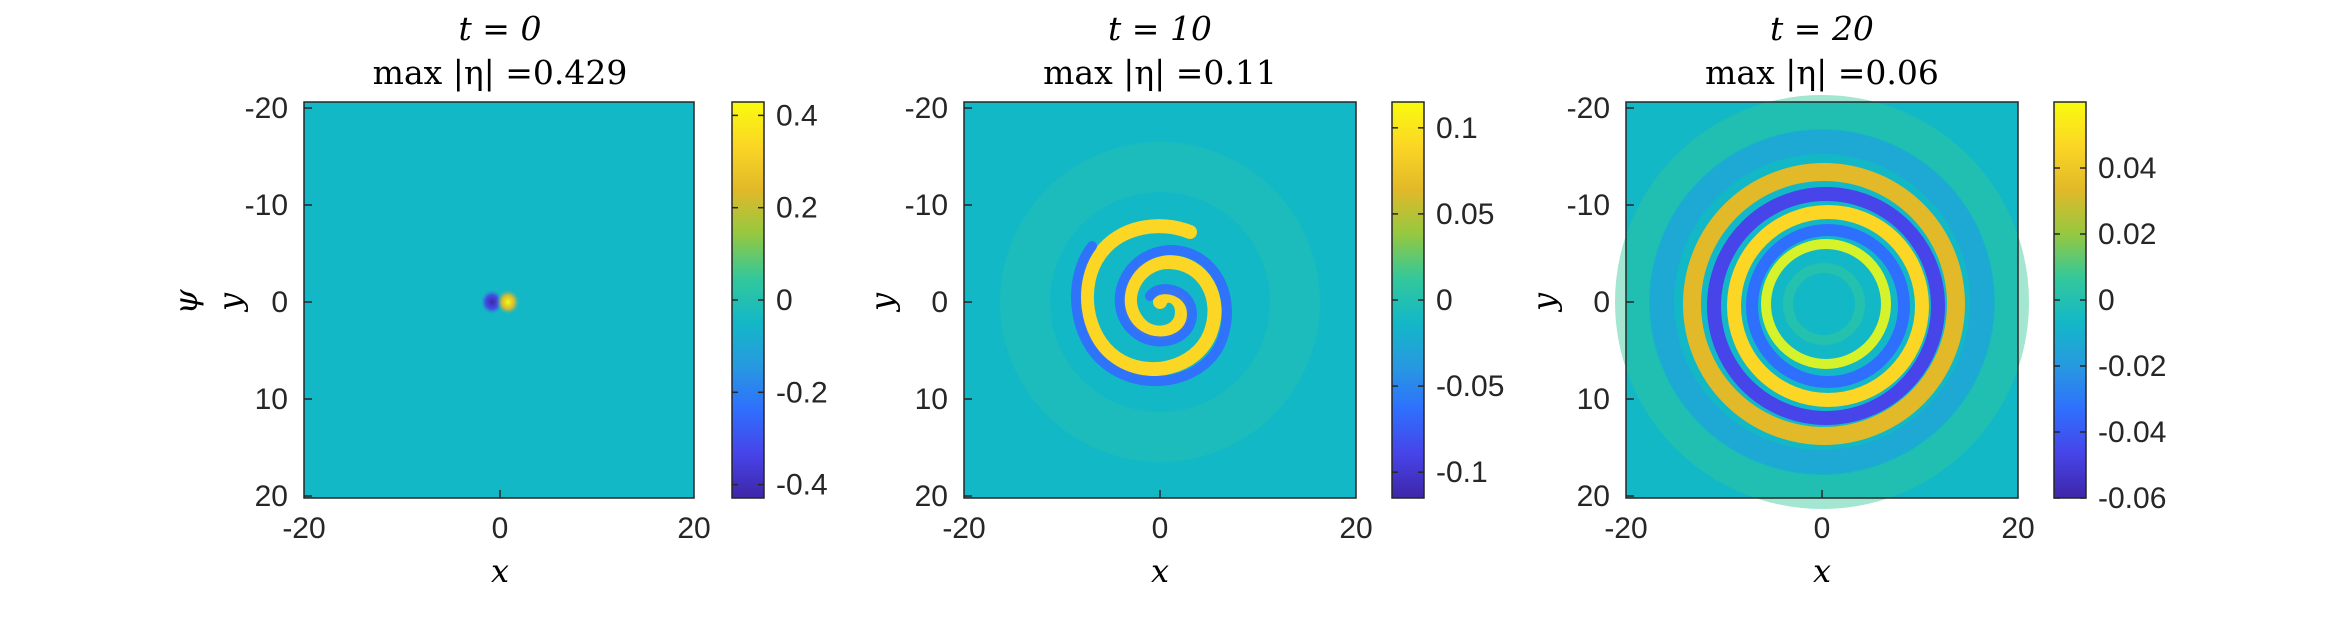 The image size is (2344, 624). What do you see at coordinates (1544, 302) in the screenshot?
I see `panel-3-ylabel: y` at bounding box center [1544, 302].